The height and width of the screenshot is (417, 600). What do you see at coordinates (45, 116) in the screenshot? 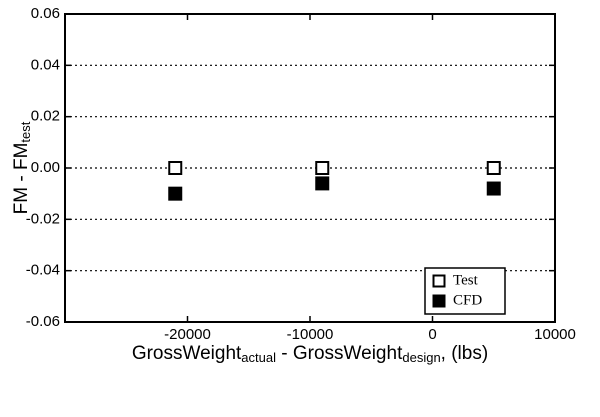
I see `y-tick-label: 0.02` at bounding box center [45, 116].